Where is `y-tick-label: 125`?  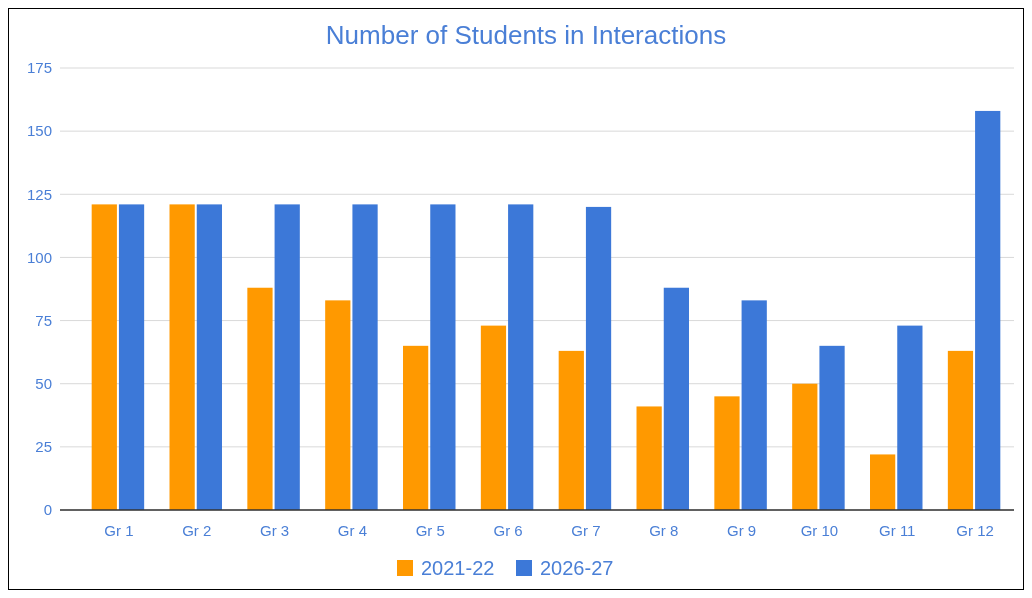 y-tick-label: 125 is located at coordinates (39, 194).